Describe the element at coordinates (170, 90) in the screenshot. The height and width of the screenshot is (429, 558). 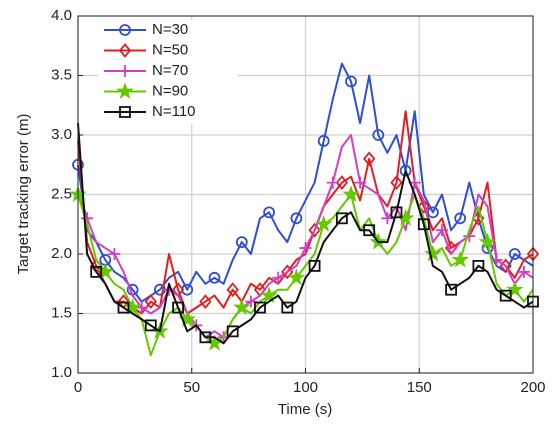
I see `legend-label: N=90` at that location.